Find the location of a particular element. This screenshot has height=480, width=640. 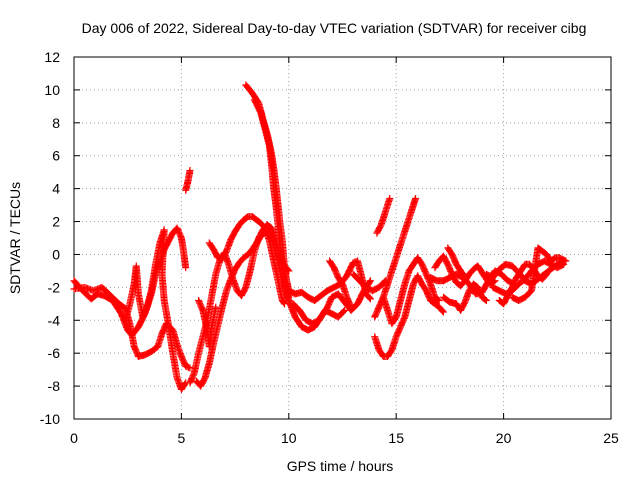

y-tick-label: -8 is located at coordinates (54, 386).